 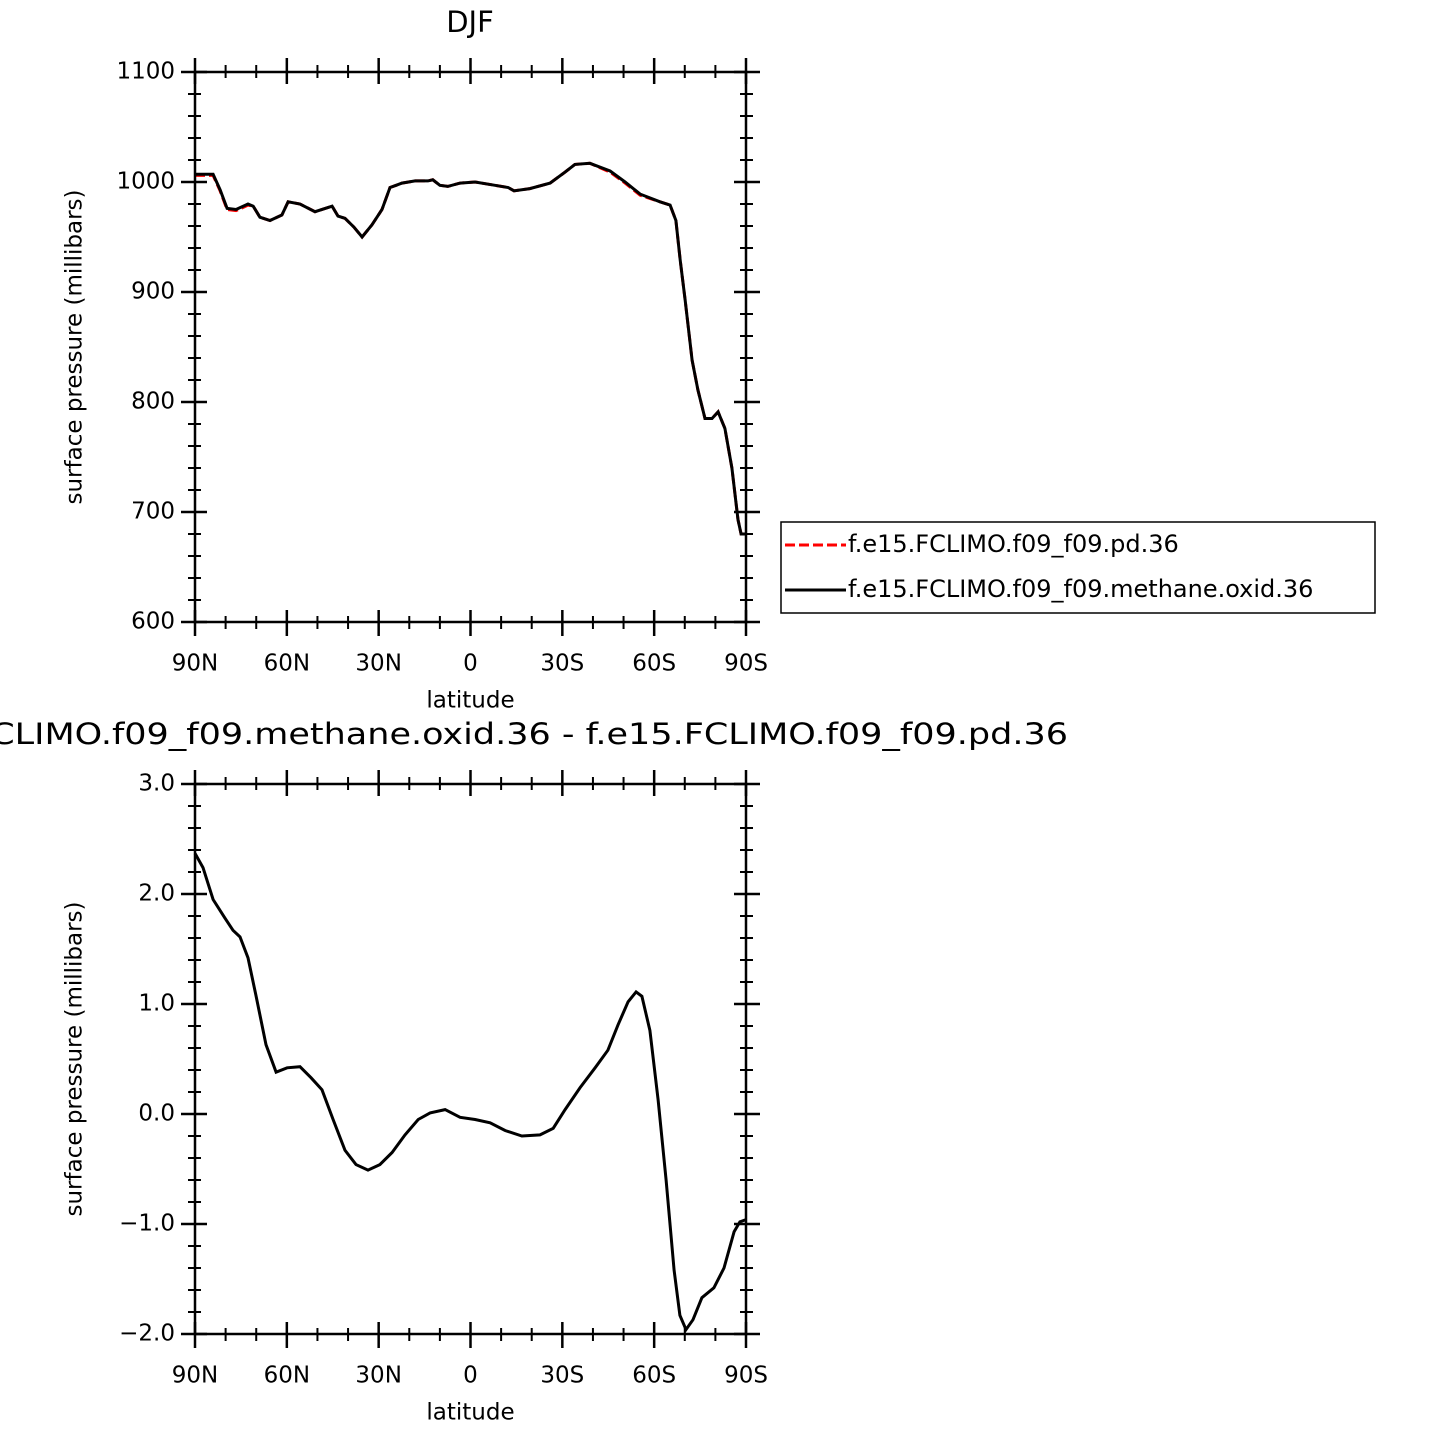 What do you see at coordinates (470, 22) in the screenshot?
I see `chart-title: DJF` at bounding box center [470, 22].